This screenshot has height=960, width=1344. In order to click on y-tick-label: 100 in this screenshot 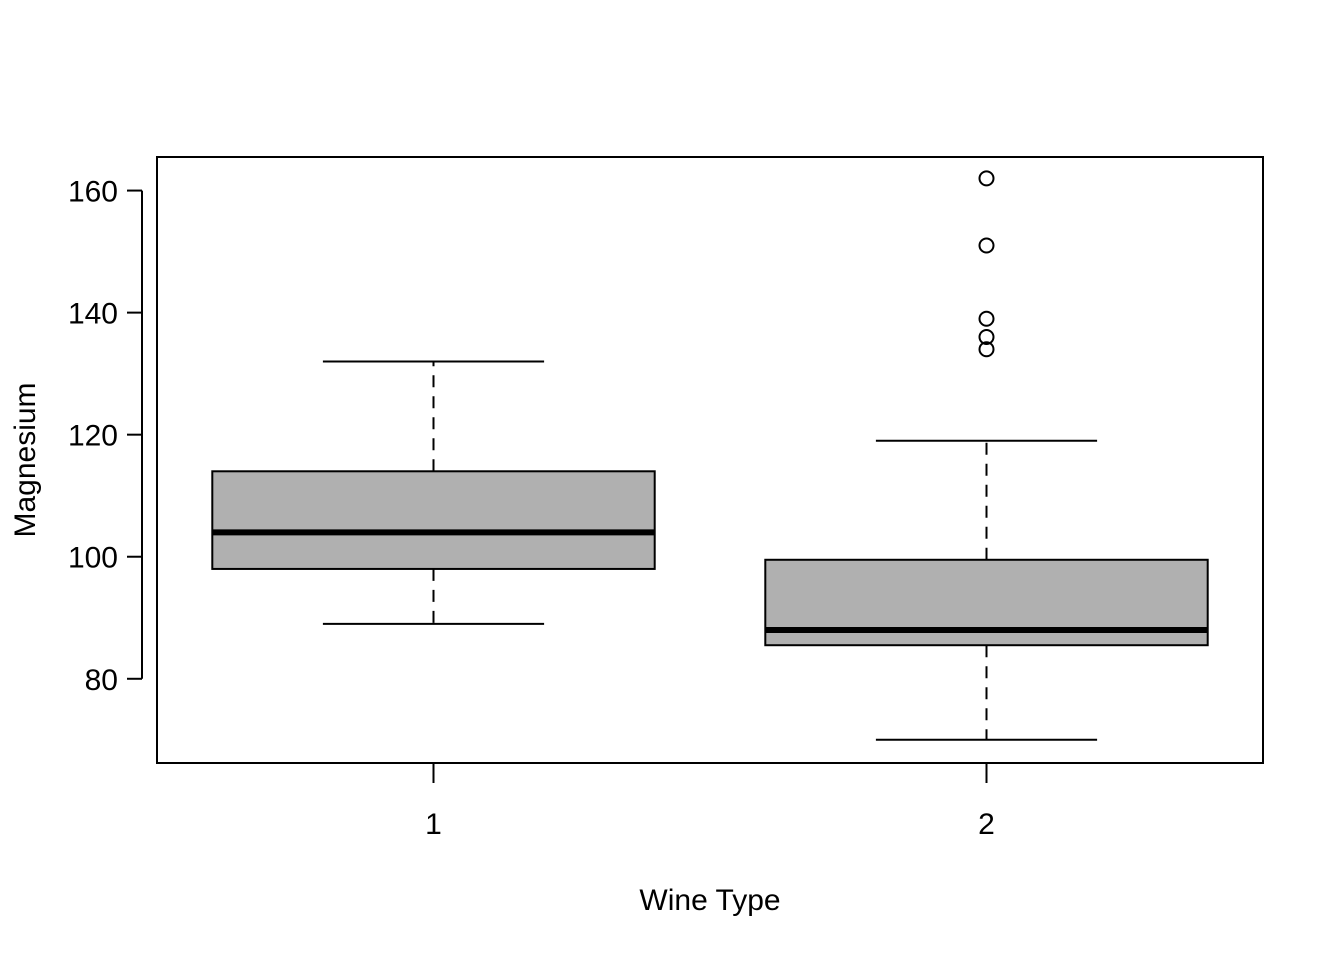, I will do `click(93, 558)`.